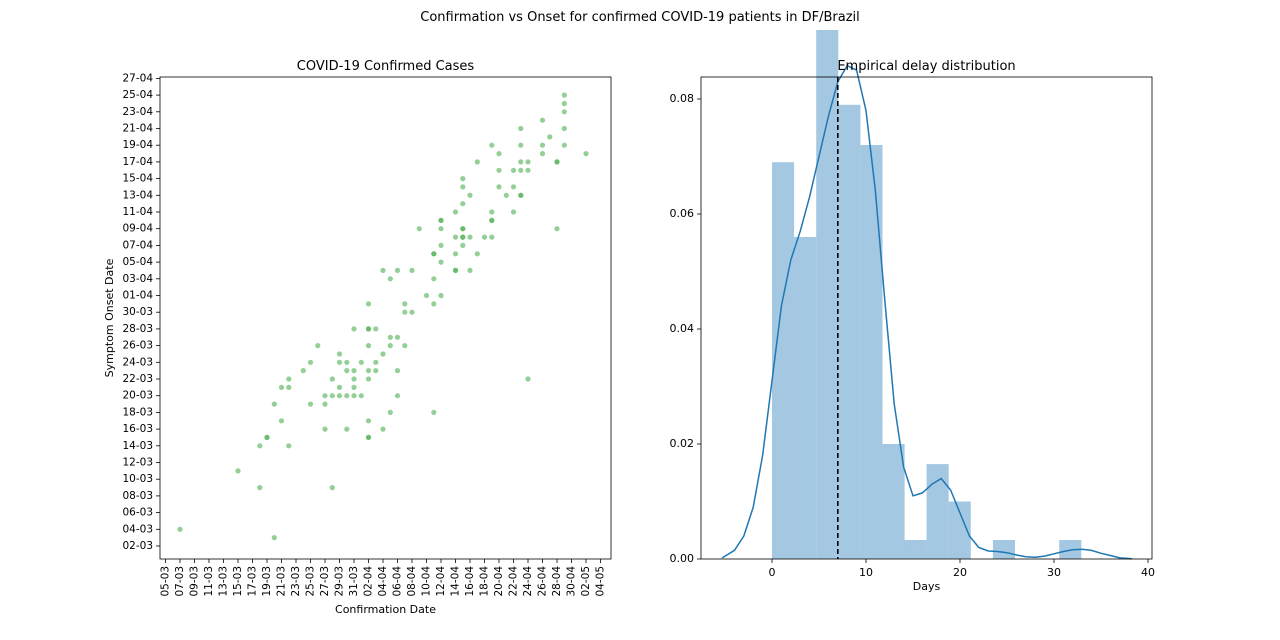  Describe the element at coordinates (485, 581) in the screenshot. I see `x-tick-label: 18-04` at that location.